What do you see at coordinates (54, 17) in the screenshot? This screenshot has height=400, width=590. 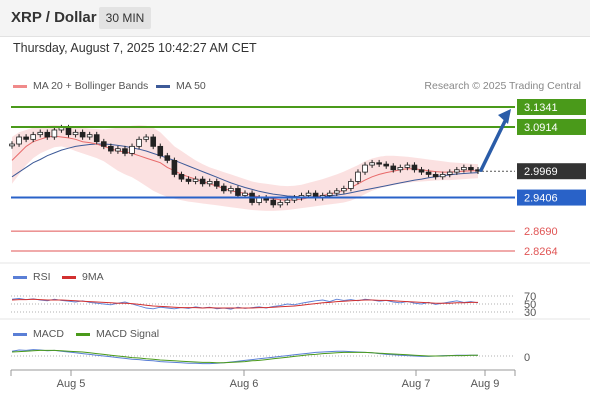 I see `chart-title: XRP / Dollar` at bounding box center [54, 17].